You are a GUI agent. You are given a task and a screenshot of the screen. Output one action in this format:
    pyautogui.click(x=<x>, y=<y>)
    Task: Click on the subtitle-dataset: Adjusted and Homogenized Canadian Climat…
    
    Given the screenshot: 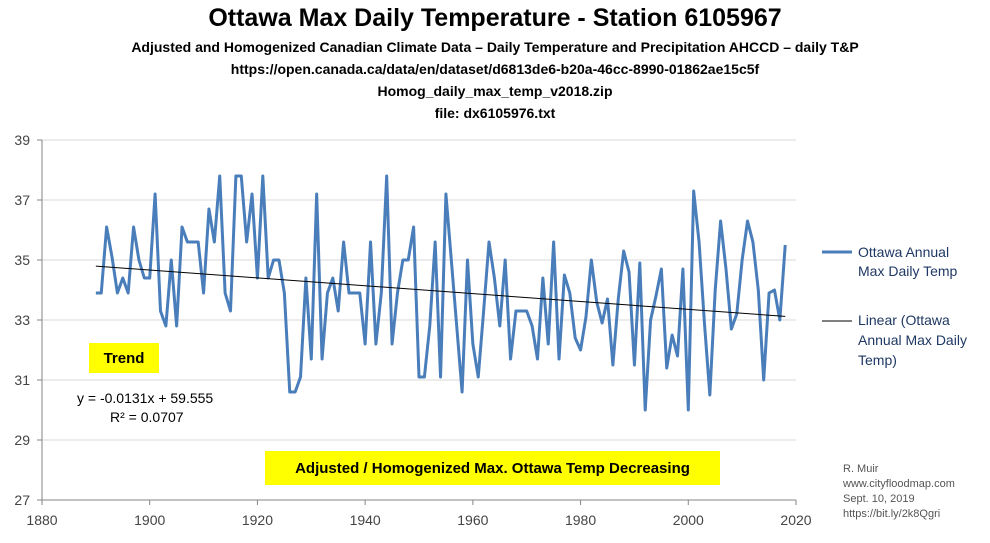 What is the action you would take?
    pyautogui.click(x=495, y=47)
    